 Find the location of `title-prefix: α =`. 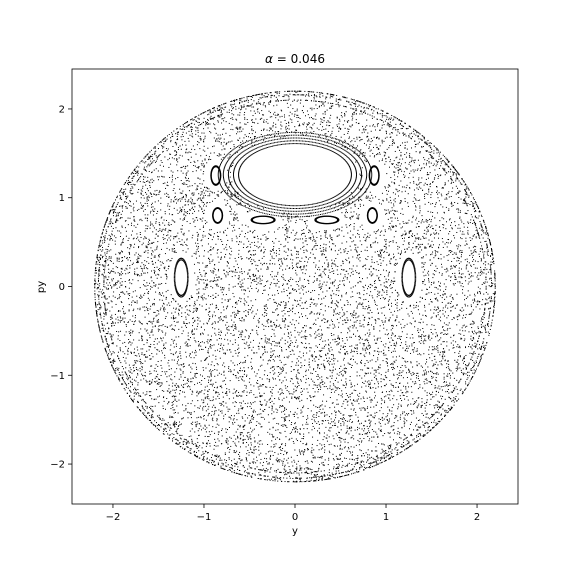

title-prefix: α = is located at coordinates (278, 59).